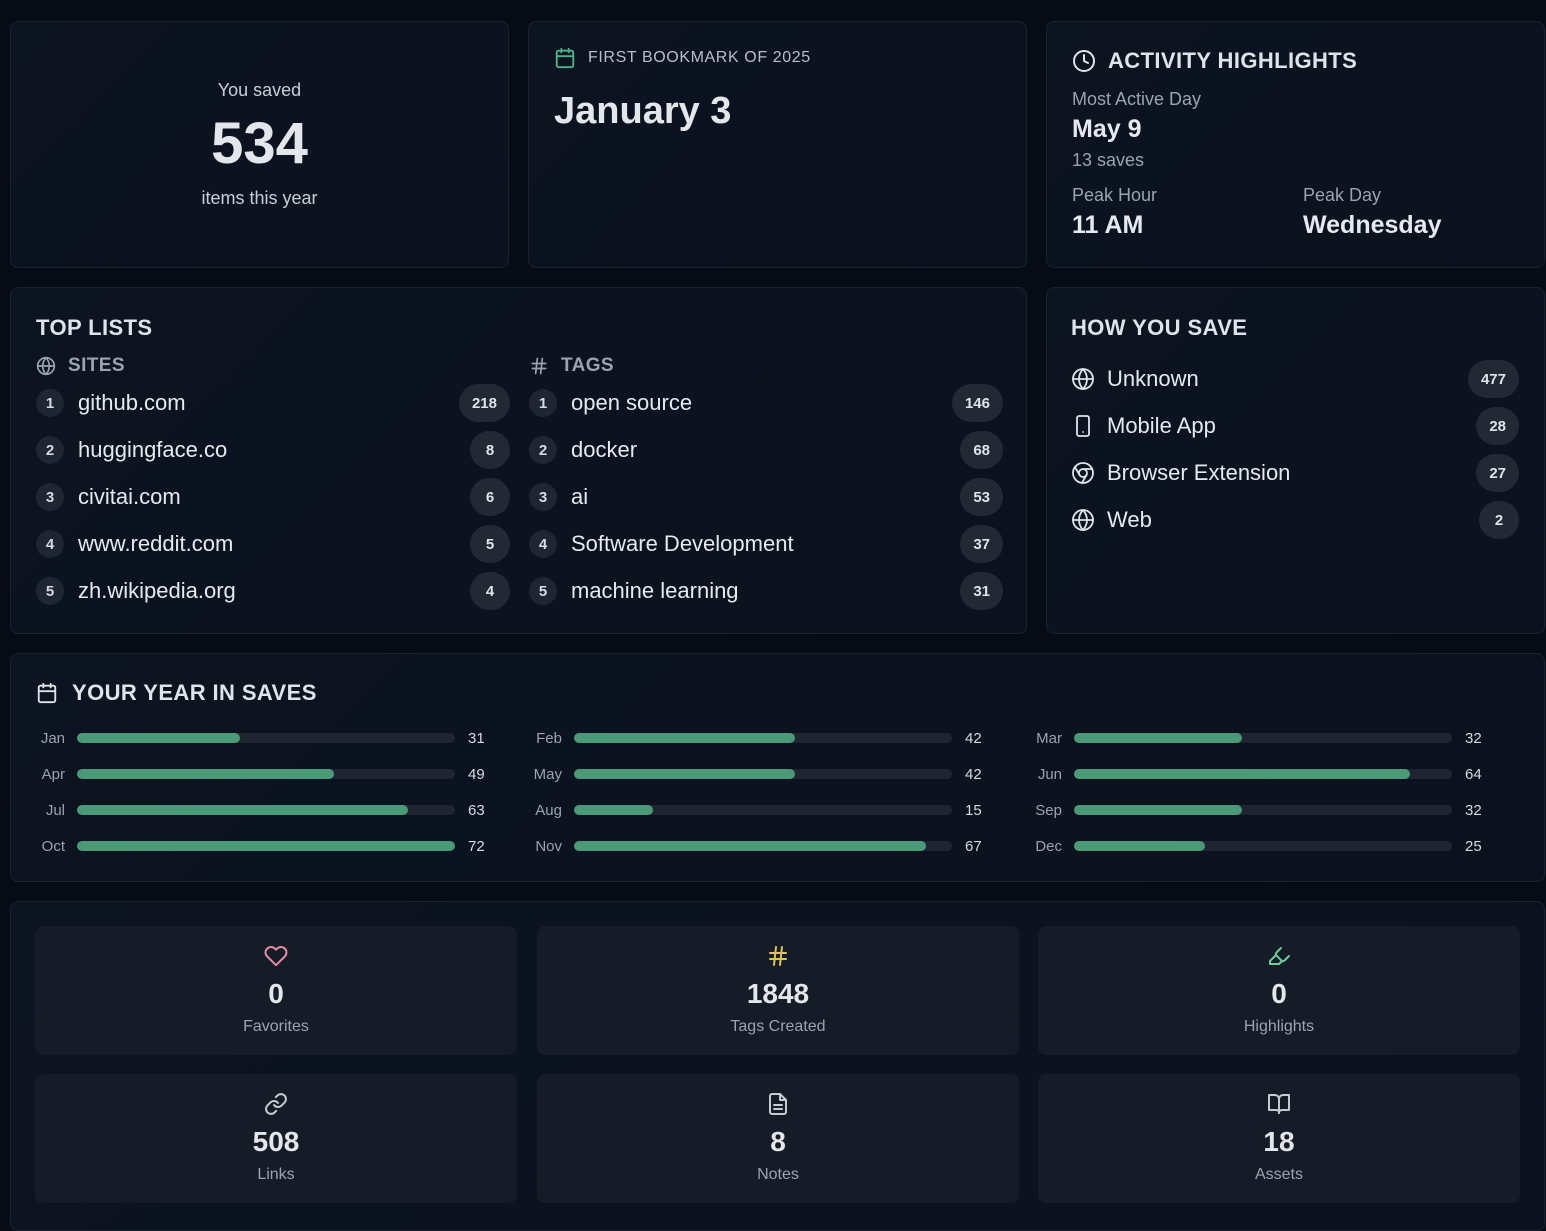  Describe the element at coordinates (580, 496) in the screenshot. I see `tag-name: ai` at that location.